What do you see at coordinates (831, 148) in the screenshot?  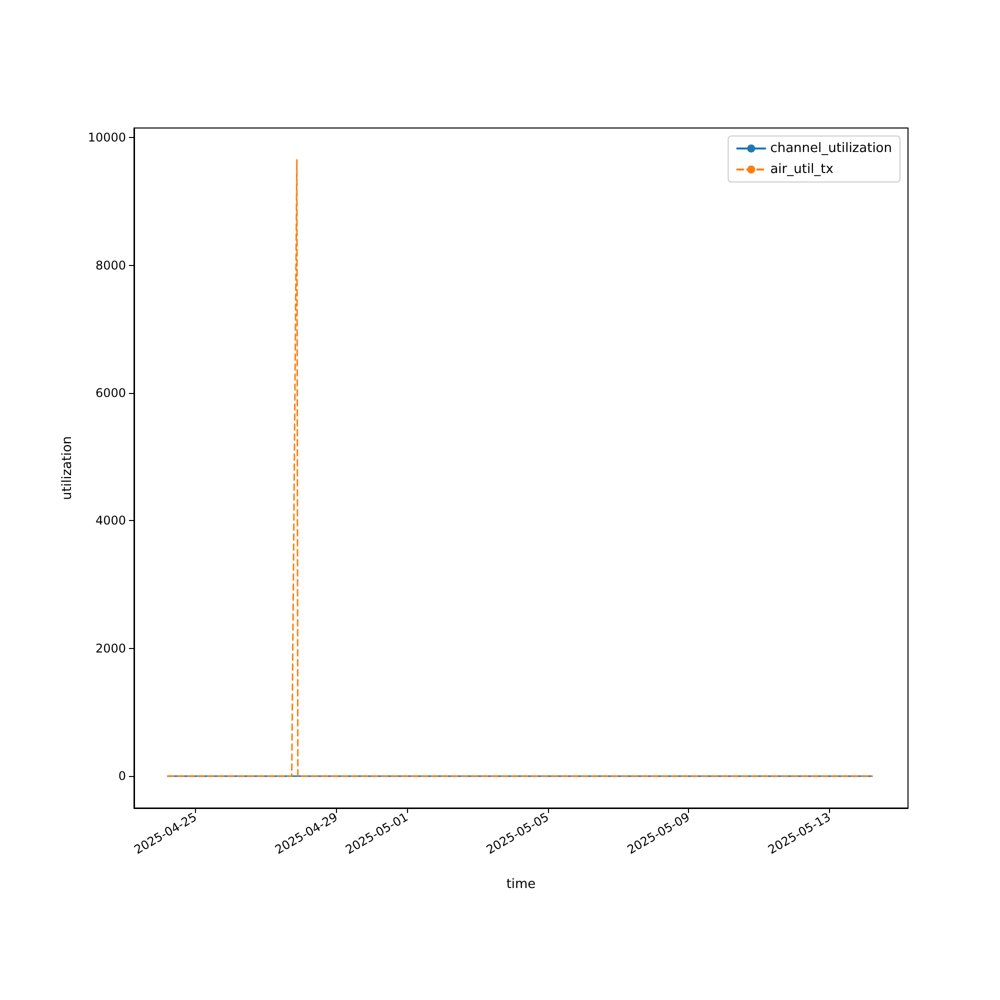 I see `legend-label: channel_utilization` at bounding box center [831, 148].